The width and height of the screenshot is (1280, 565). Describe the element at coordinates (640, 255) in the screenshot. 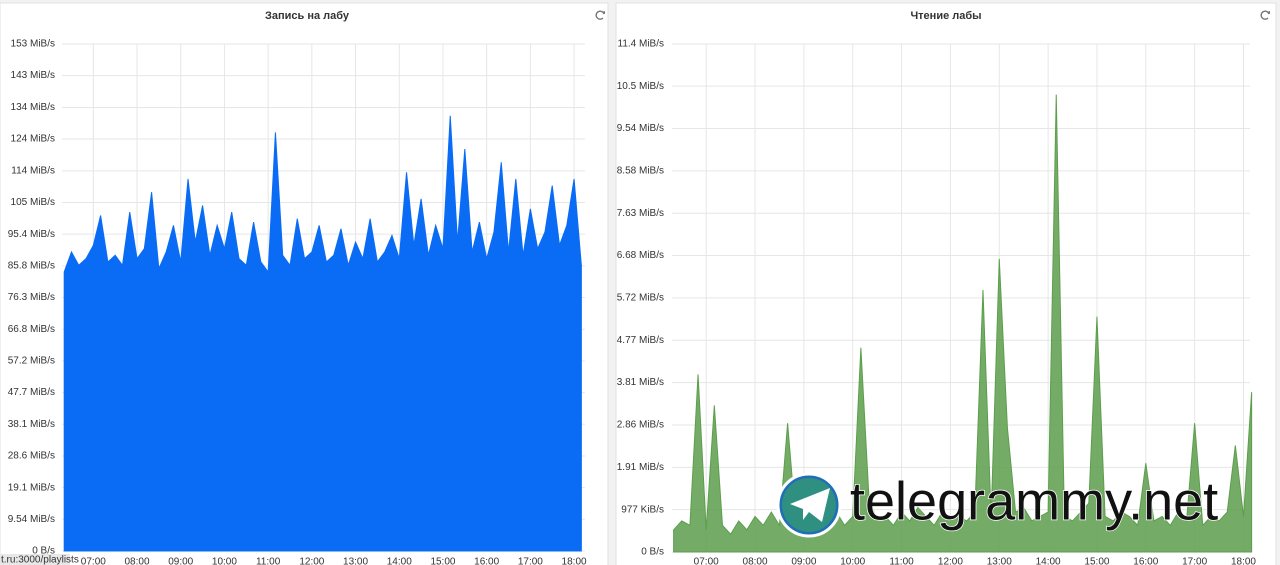

I see `y-tick-label: 6.68 MiB/s` at that location.